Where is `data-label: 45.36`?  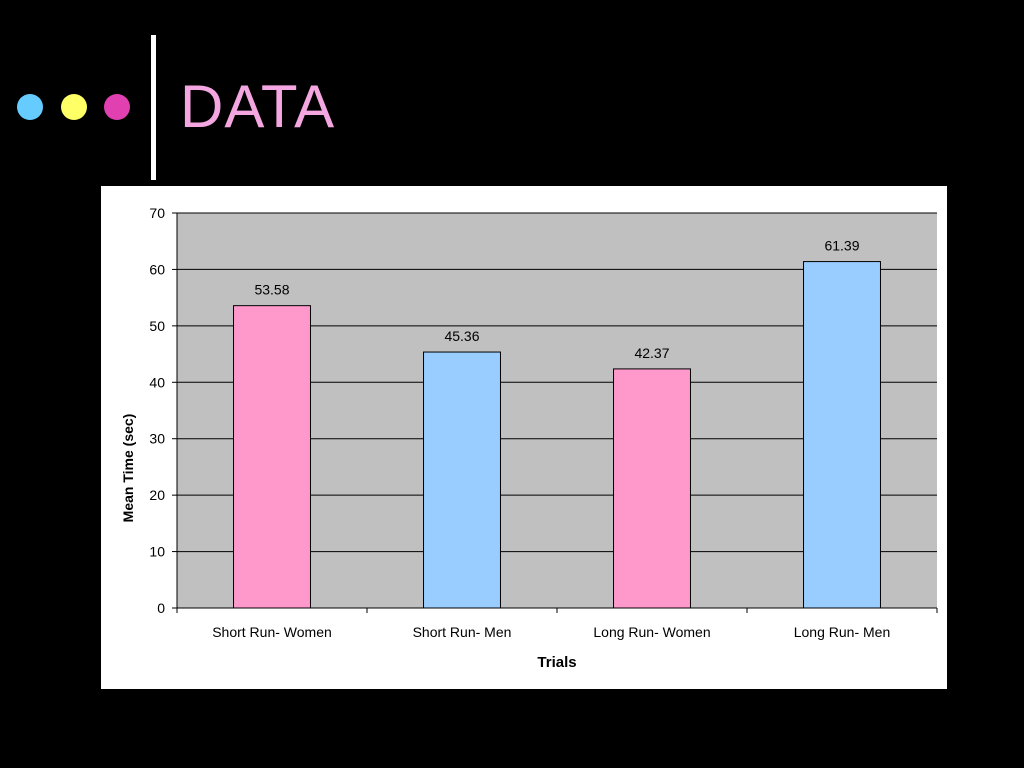
data-label: 45.36 is located at coordinates (461, 336).